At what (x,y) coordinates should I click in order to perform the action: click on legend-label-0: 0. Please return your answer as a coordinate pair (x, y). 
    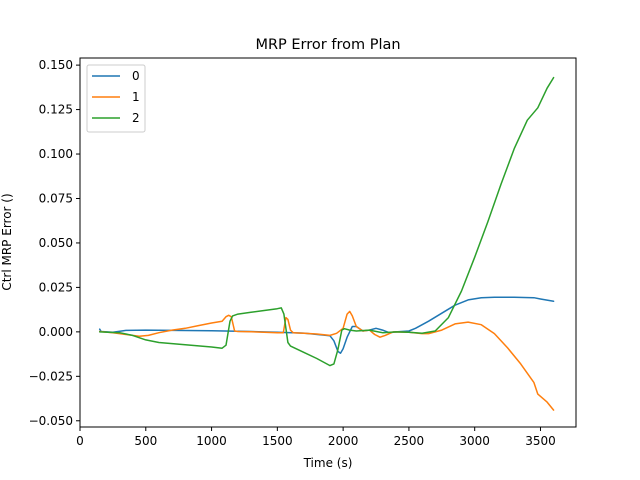
    Looking at the image, I should click on (136, 76).